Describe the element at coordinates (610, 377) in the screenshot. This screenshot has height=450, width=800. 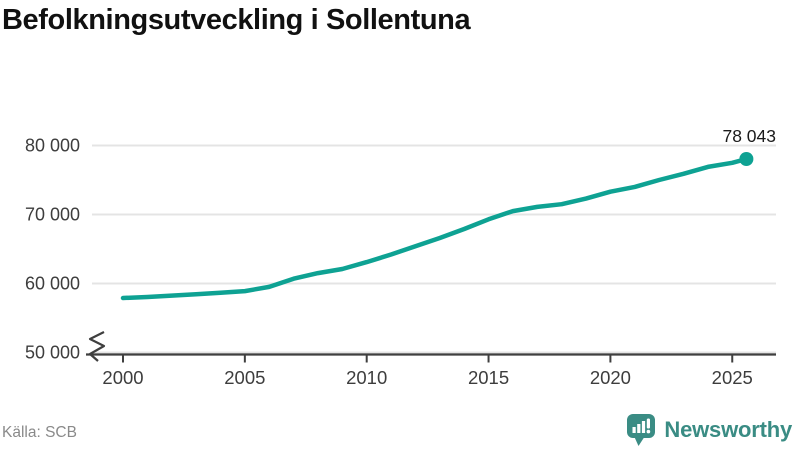
I see `x-tick-label: 2020` at that location.